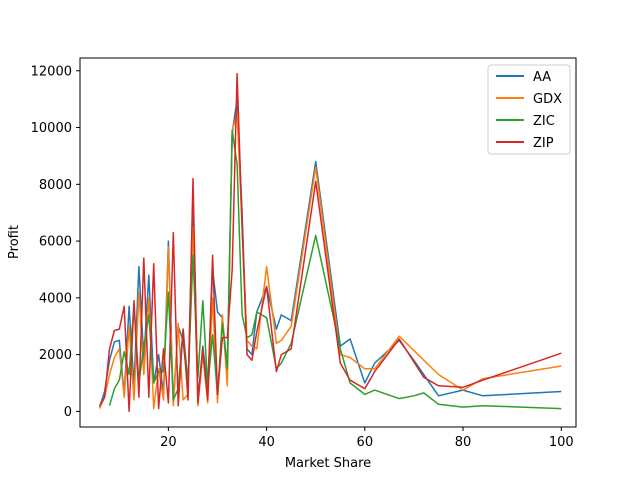 This screenshot has height=480, width=640. What do you see at coordinates (51, 71) in the screenshot?
I see `y-tick-label: 12000` at bounding box center [51, 71].